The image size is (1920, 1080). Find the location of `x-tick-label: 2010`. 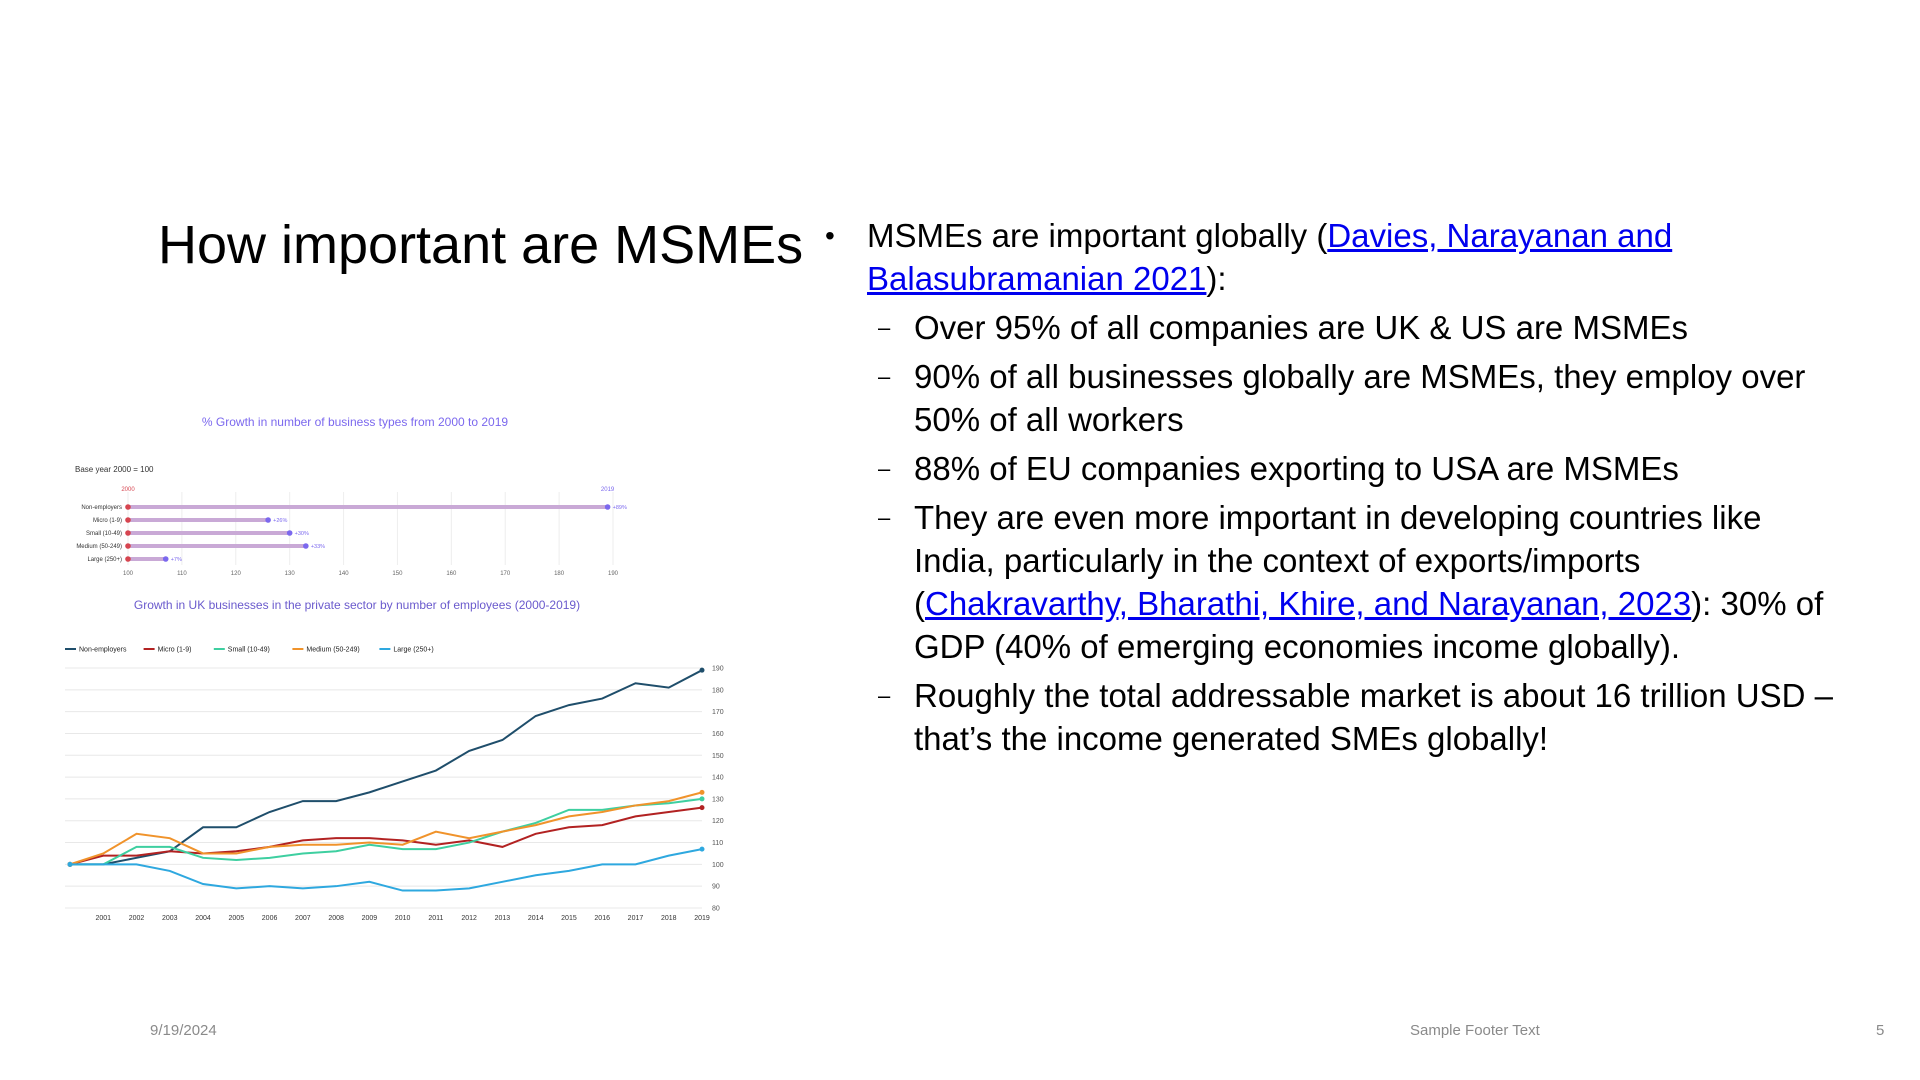

x-tick-label: 2010 is located at coordinates (403, 918).